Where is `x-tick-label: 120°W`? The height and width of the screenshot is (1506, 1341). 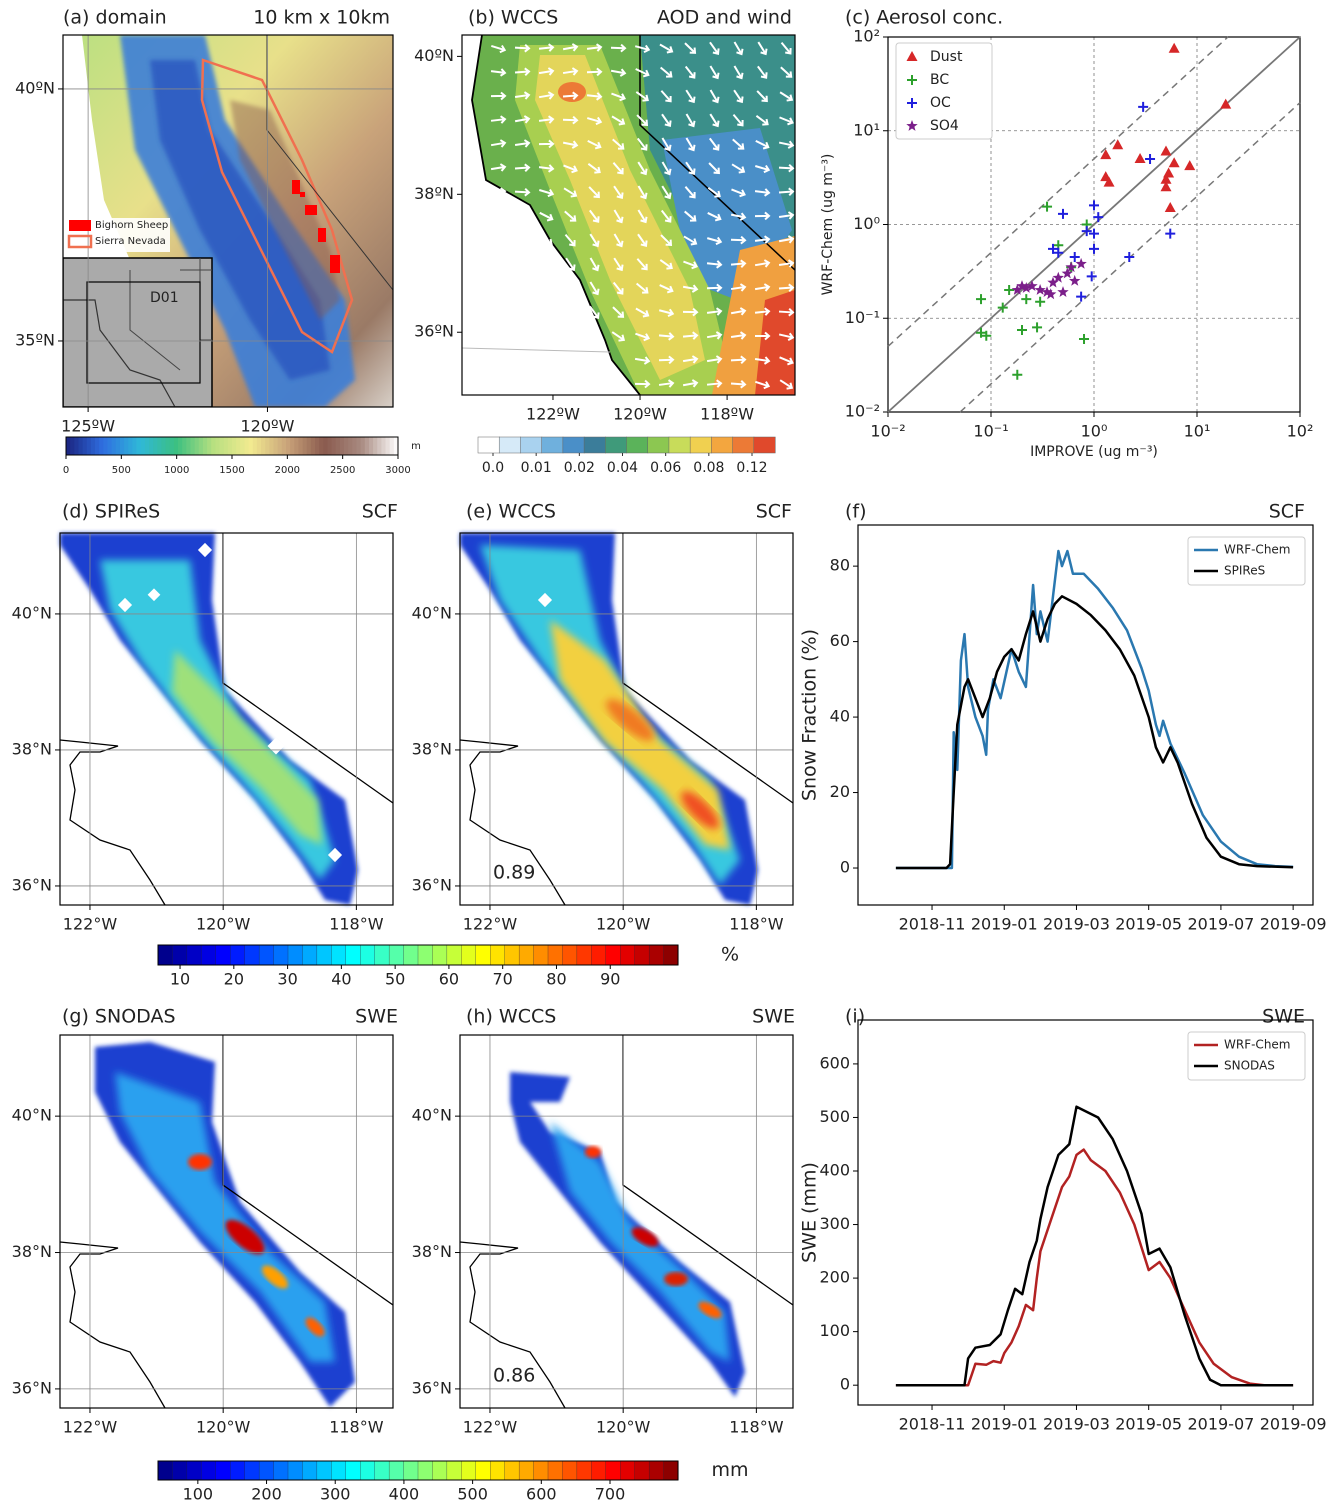
x-tick-label: 120°W is located at coordinates (223, 924).